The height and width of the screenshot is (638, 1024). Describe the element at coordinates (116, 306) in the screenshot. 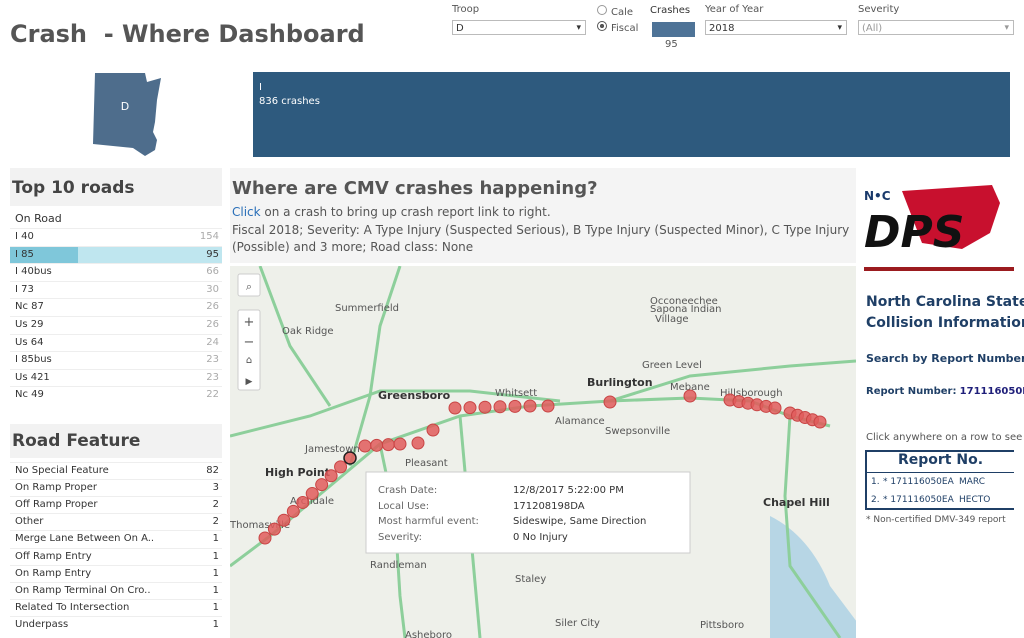

I see `list-row: Nc 87 26` at that location.